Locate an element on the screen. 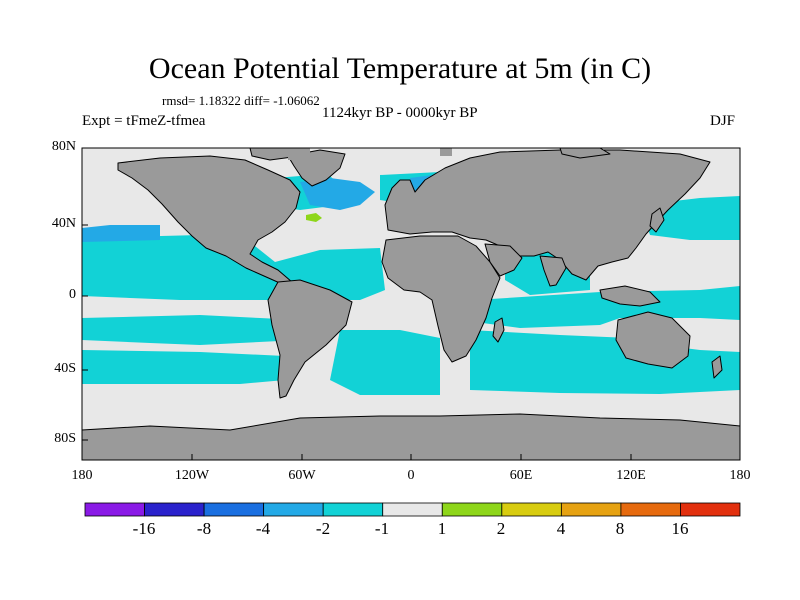  lat-label-80n: 80N is located at coordinates (63, 146).